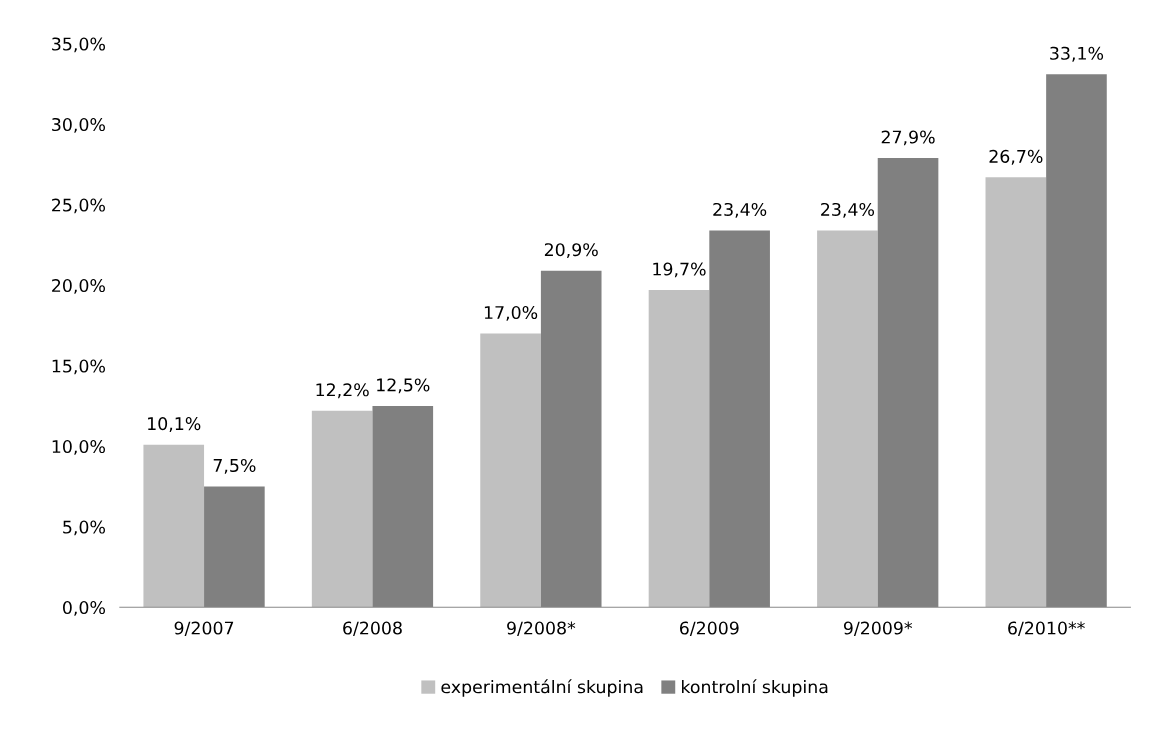 The height and width of the screenshot is (729, 1175). Describe the element at coordinates (78, 367) in the screenshot. I see `y-tick-label: 15,0%` at that location.